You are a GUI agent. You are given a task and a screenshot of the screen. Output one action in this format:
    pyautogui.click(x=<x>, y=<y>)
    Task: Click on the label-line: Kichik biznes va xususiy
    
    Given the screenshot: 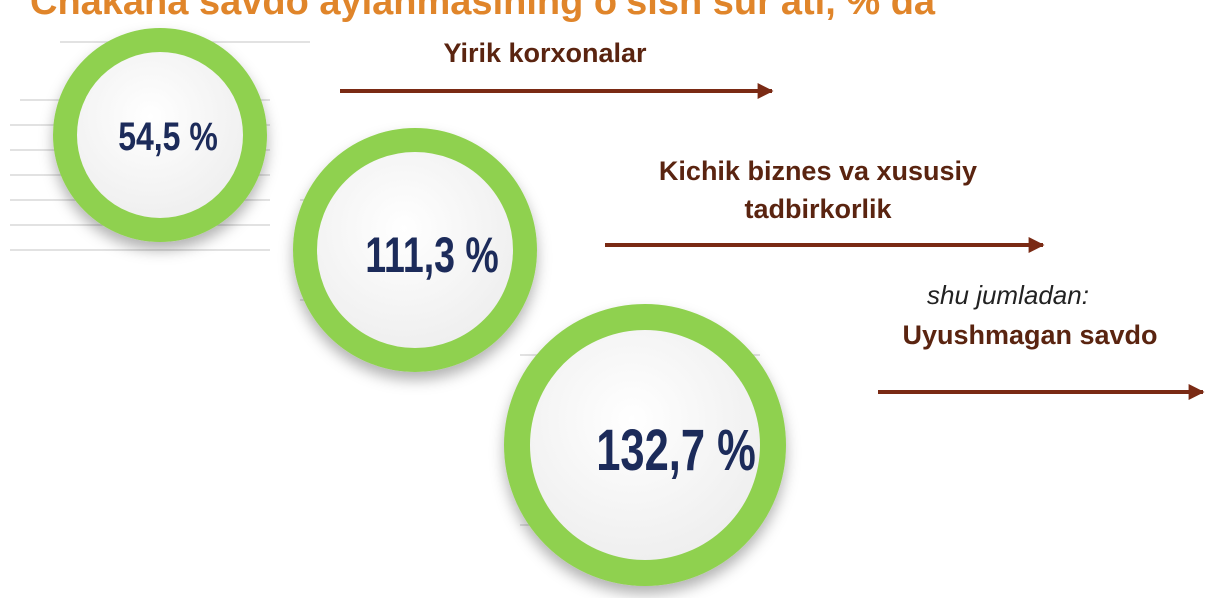 What is the action you would take?
    pyautogui.click(x=818, y=171)
    